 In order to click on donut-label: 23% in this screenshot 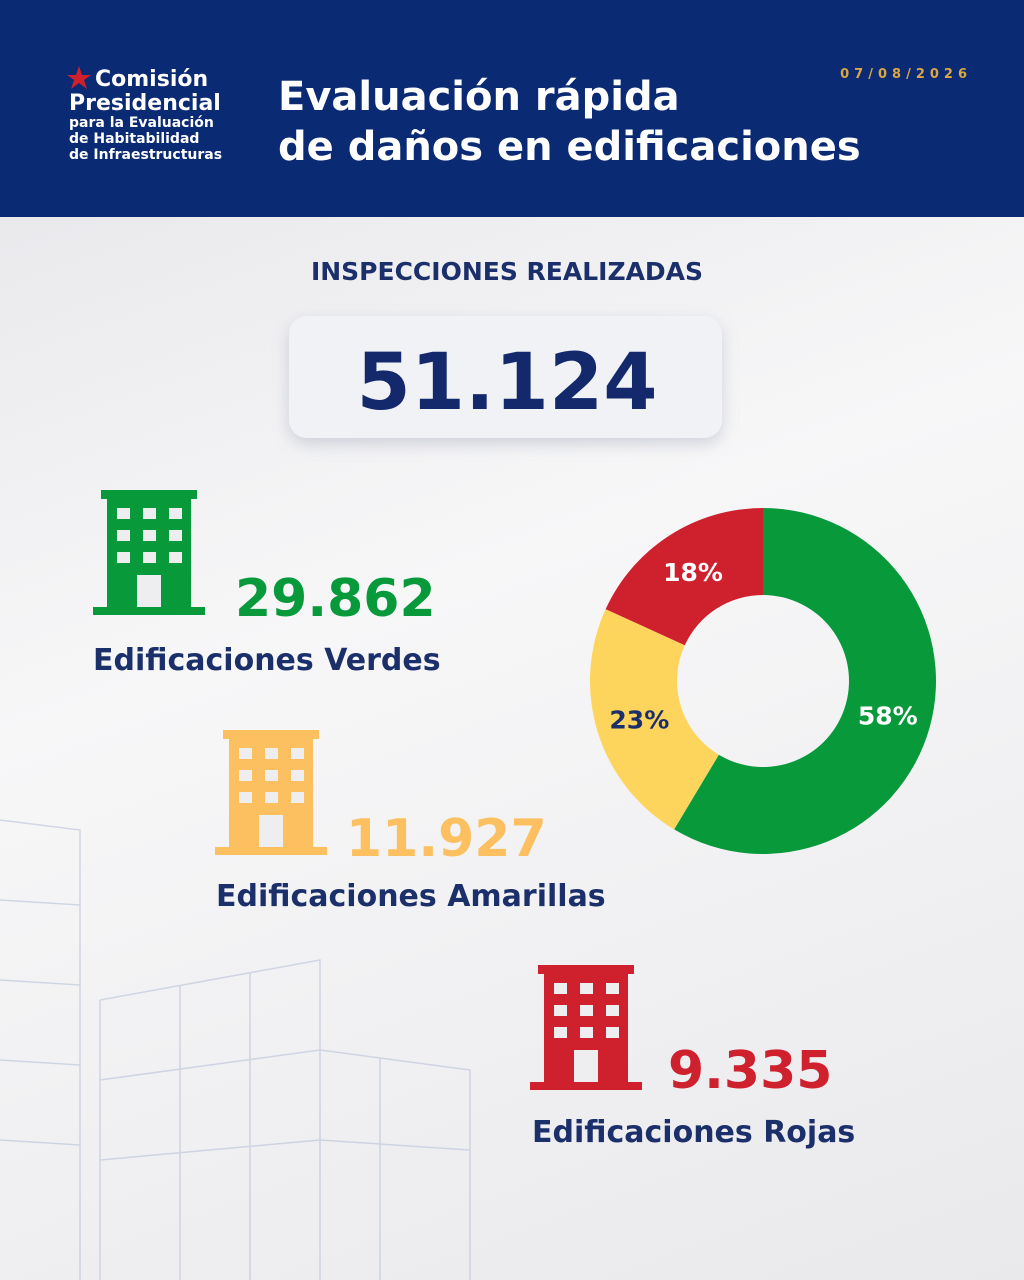, I will do `click(639, 719)`.